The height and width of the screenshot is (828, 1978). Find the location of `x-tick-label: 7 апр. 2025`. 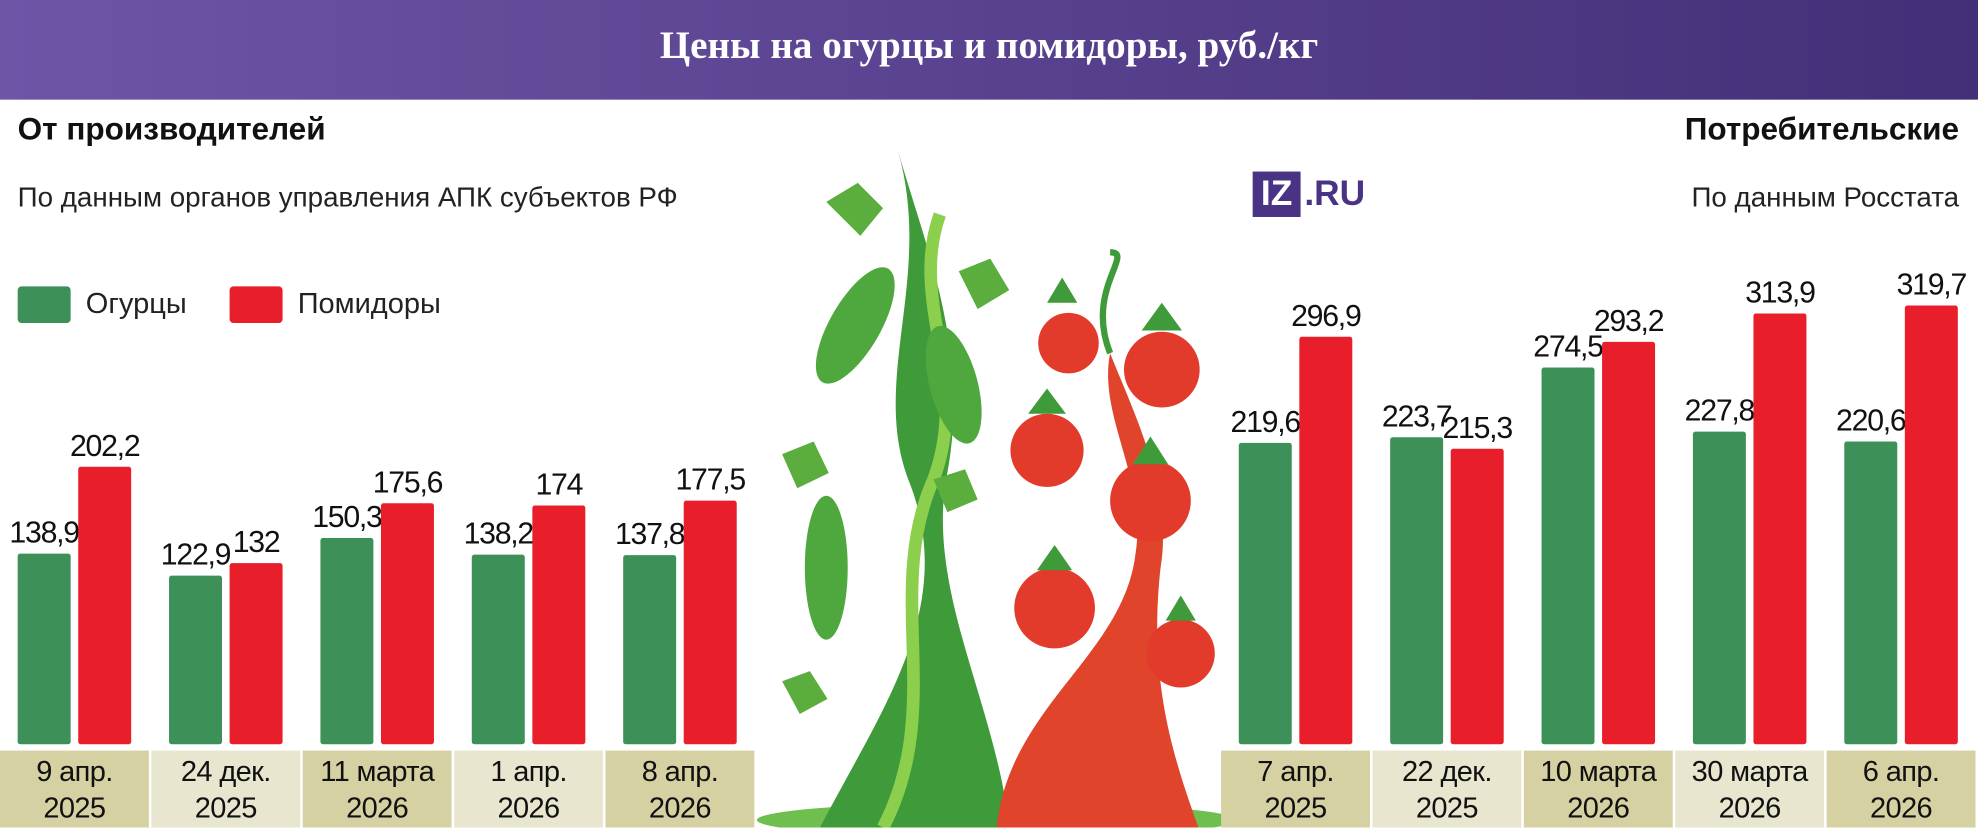

x-tick-label: 7 апр. 2025 is located at coordinates (1295, 788).